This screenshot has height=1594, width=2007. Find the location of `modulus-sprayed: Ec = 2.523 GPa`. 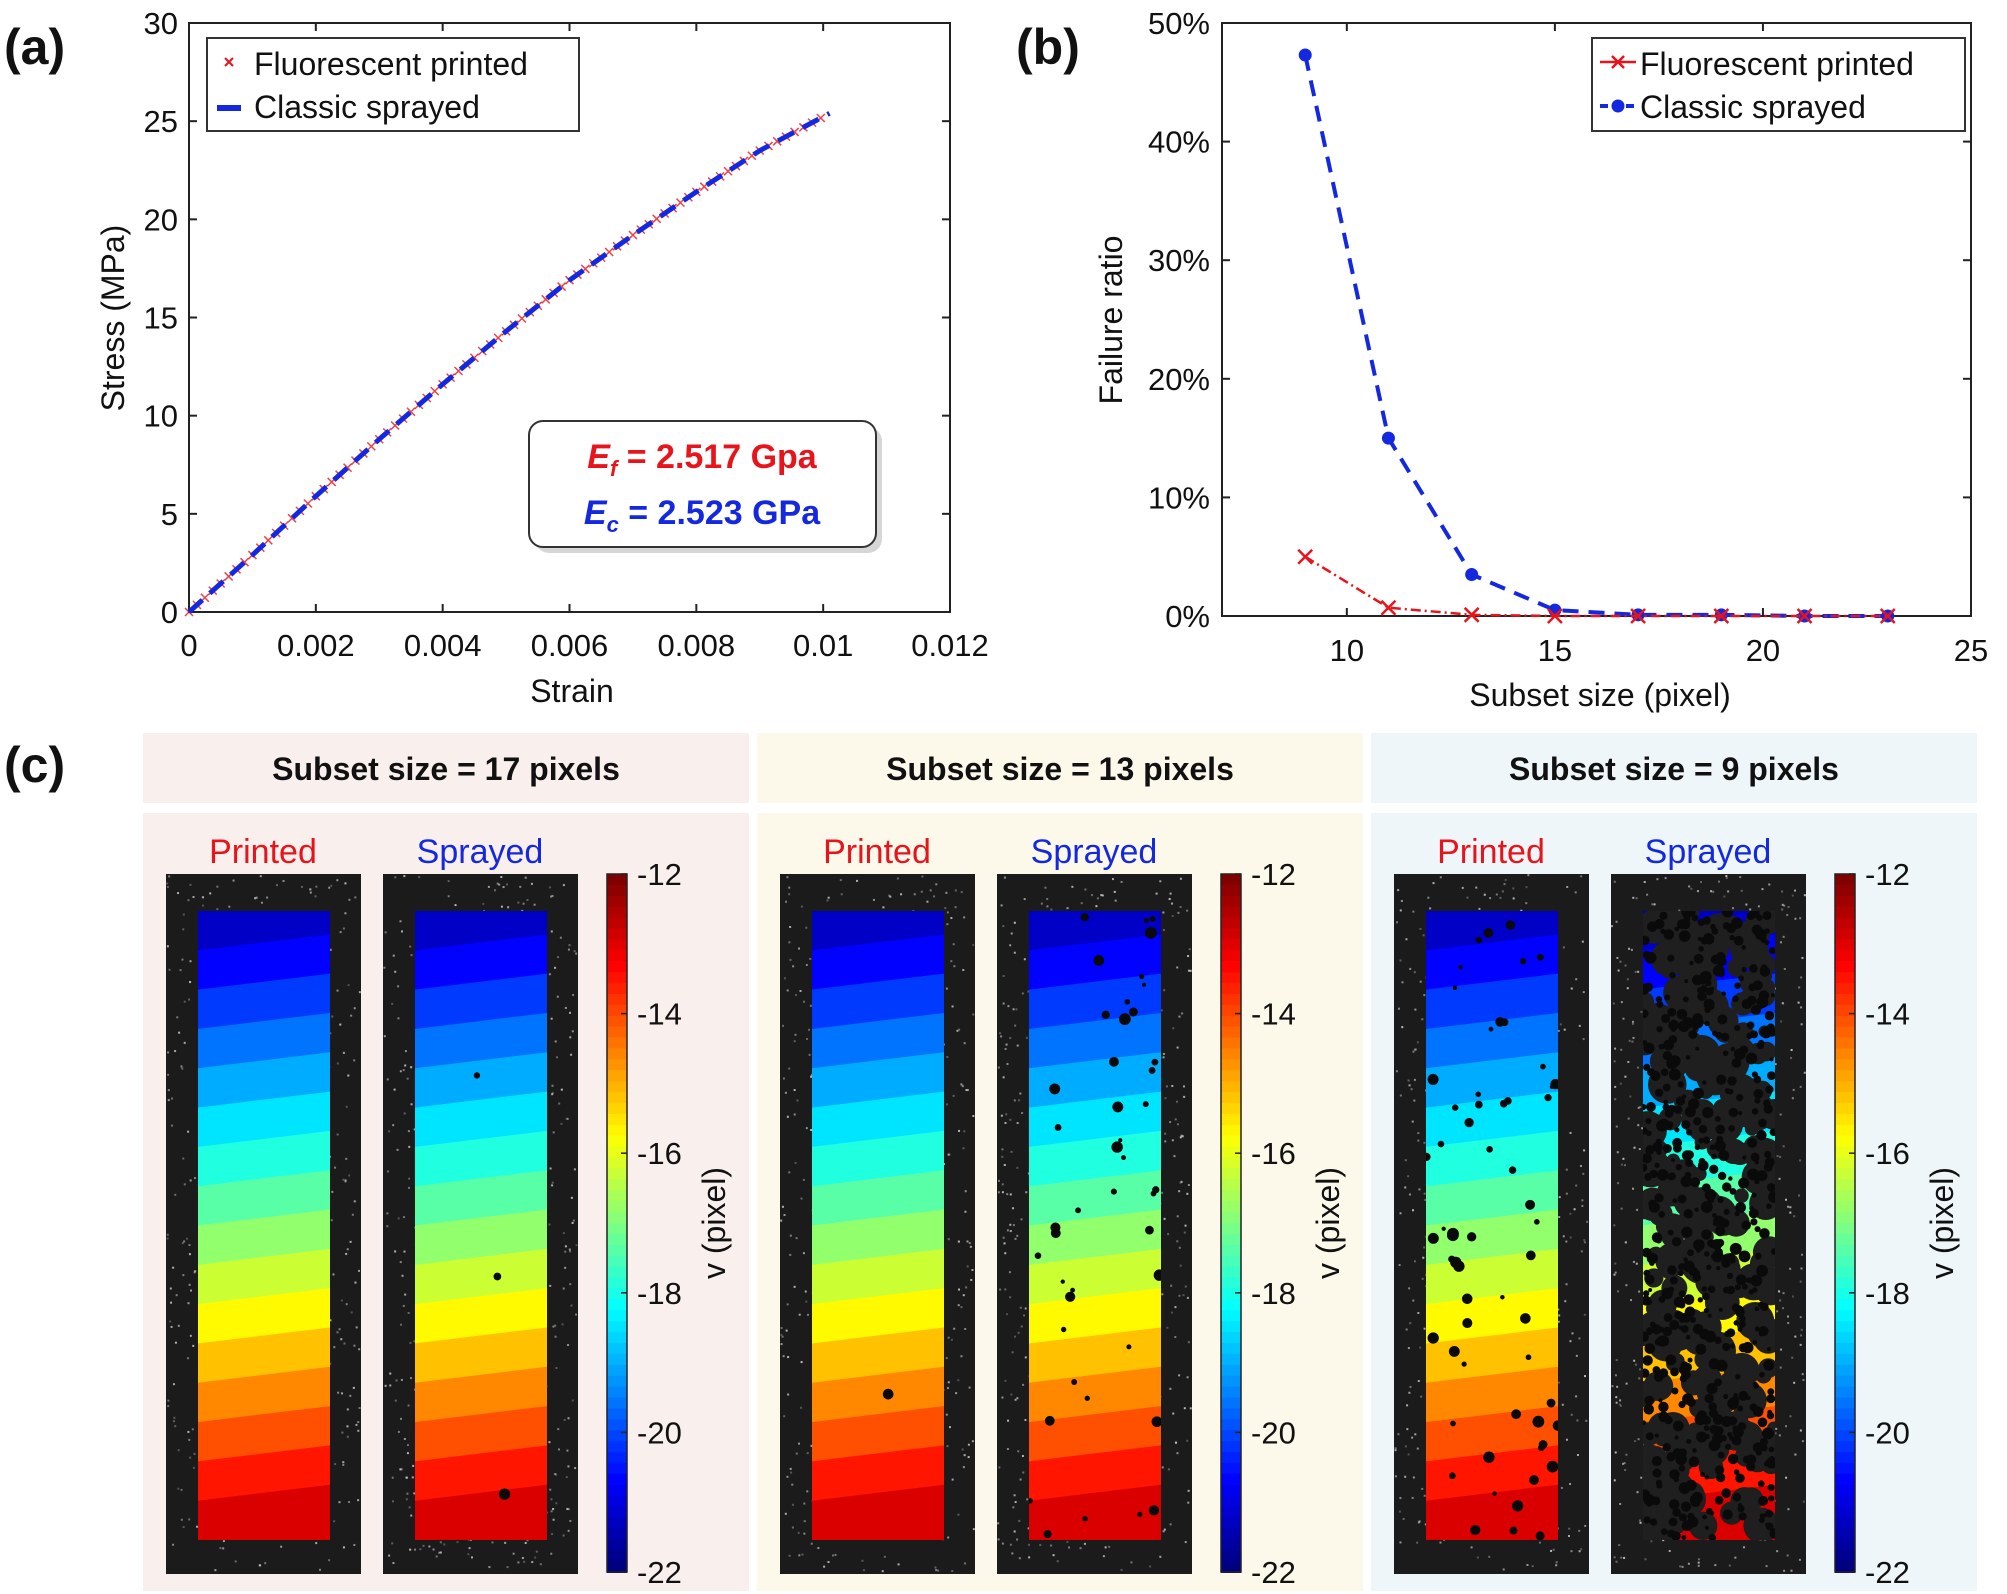

modulus-sprayed: Ec = 2.523 GPa is located at coordinates (702, 515).